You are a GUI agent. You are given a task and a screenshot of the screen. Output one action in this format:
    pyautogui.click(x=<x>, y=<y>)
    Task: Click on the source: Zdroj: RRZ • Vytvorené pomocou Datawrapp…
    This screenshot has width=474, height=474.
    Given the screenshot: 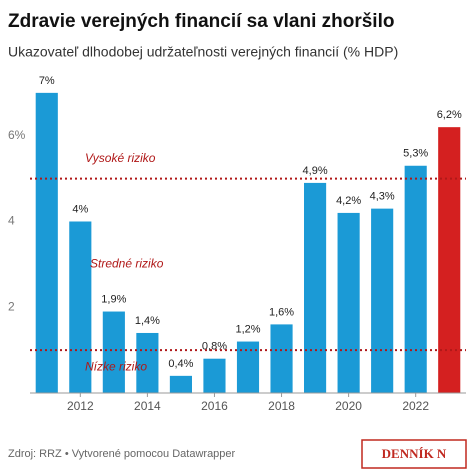 What is the action you would take?
    pyautogui.click(x=122, y=454)
    